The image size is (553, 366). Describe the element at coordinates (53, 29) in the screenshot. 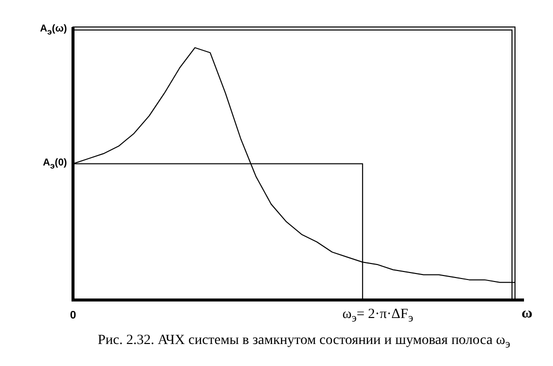

I see `y-axis-title: A$_{э}$(ω)` at that location.